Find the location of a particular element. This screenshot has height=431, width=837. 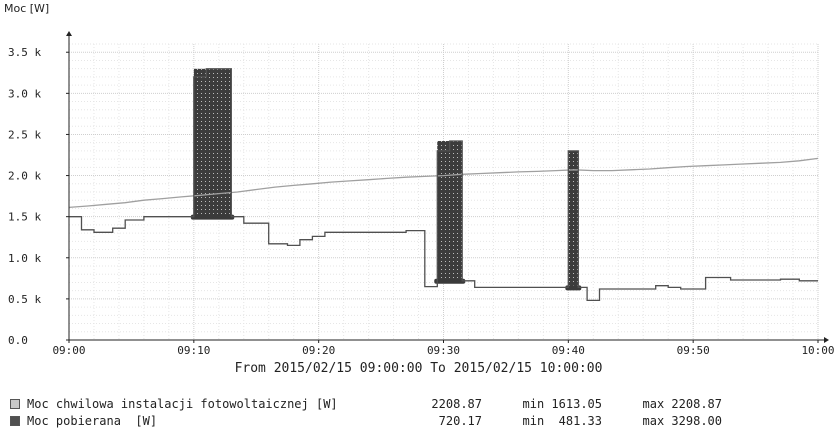

y-tick-label: 0.5 k is located at coordinates (24, 299).